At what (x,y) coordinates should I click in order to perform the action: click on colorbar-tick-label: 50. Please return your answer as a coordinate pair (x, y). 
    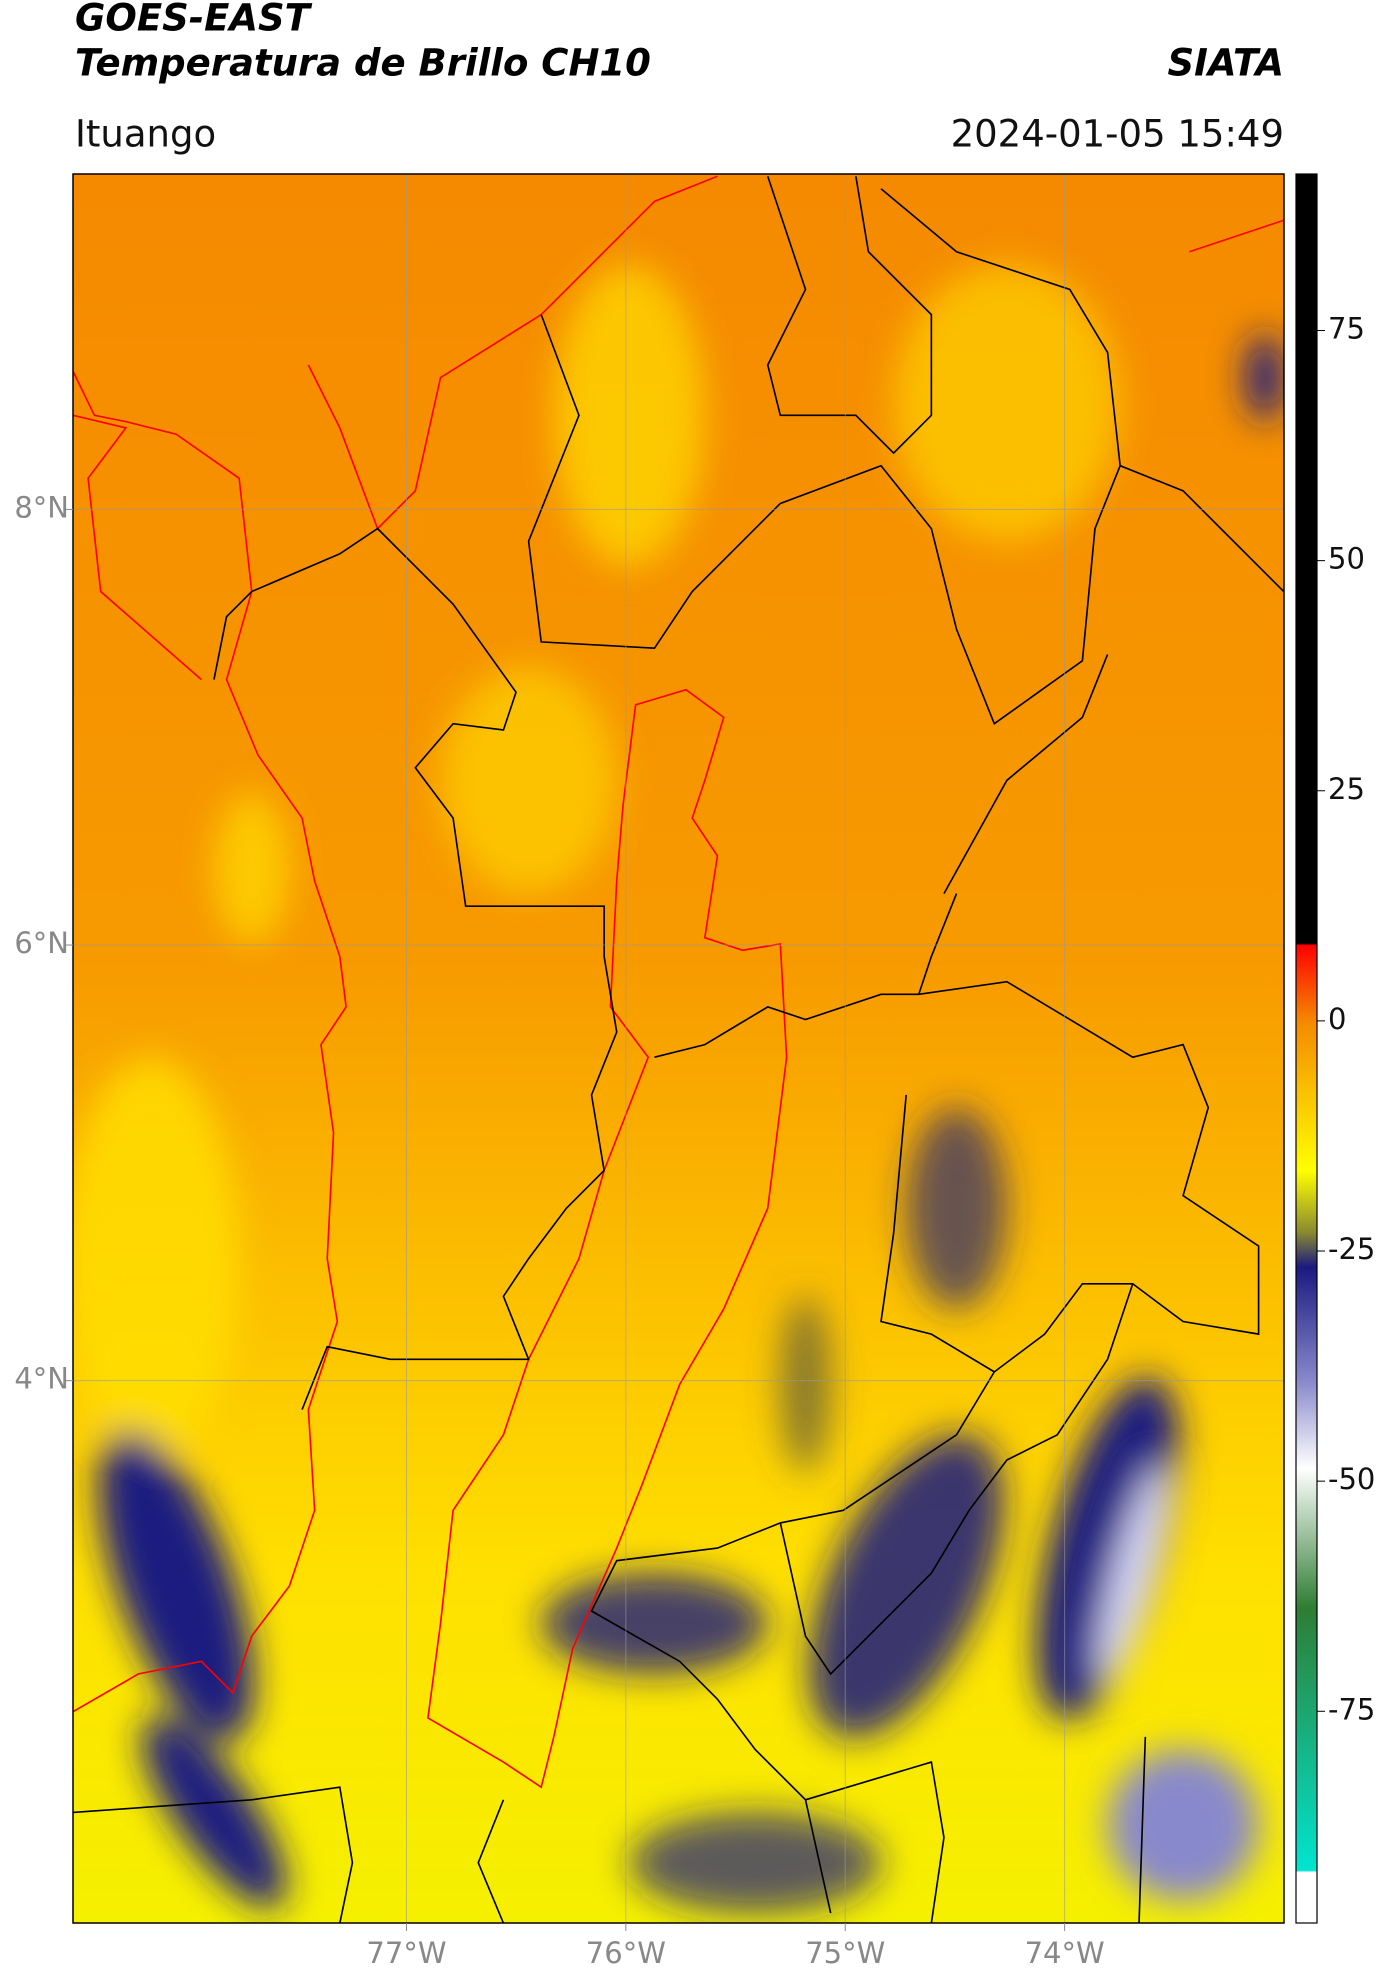
    Looking at the image, I should click on (1346, 559).